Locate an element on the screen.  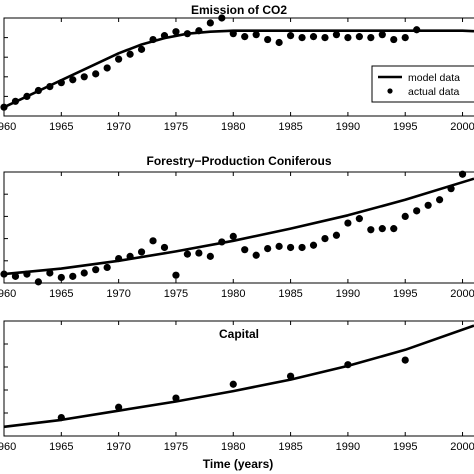
legend-dot-marker is located at coordinates (390, 91).